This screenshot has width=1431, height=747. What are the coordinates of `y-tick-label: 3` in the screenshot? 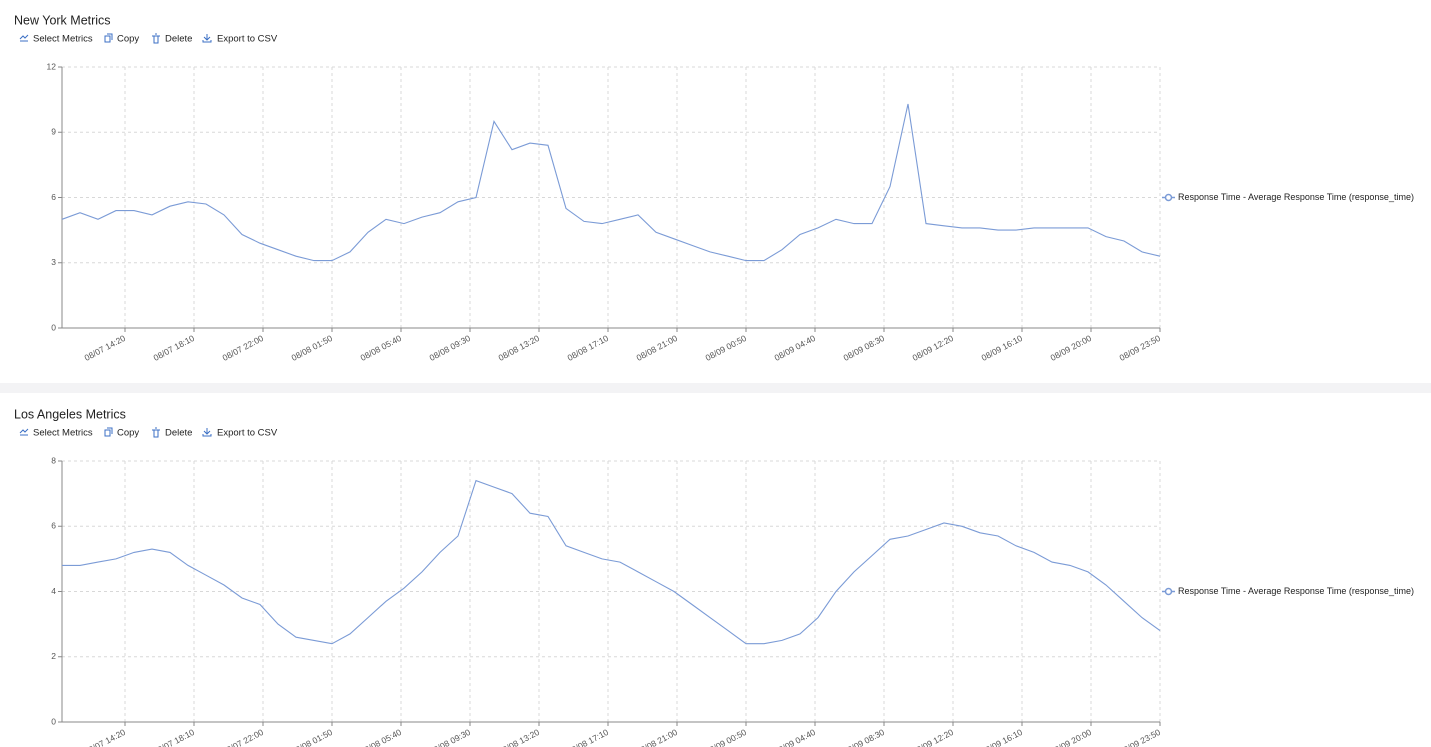 It's located at (53, 262).